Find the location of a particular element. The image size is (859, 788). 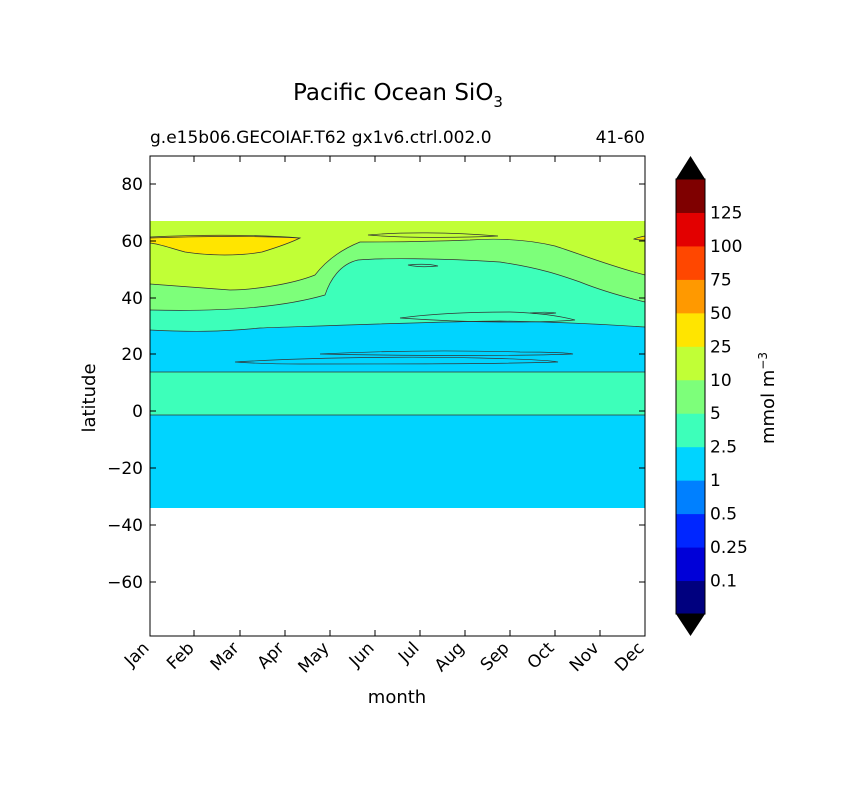

y-tick-label: 0 is located at coordinates (137, 412).